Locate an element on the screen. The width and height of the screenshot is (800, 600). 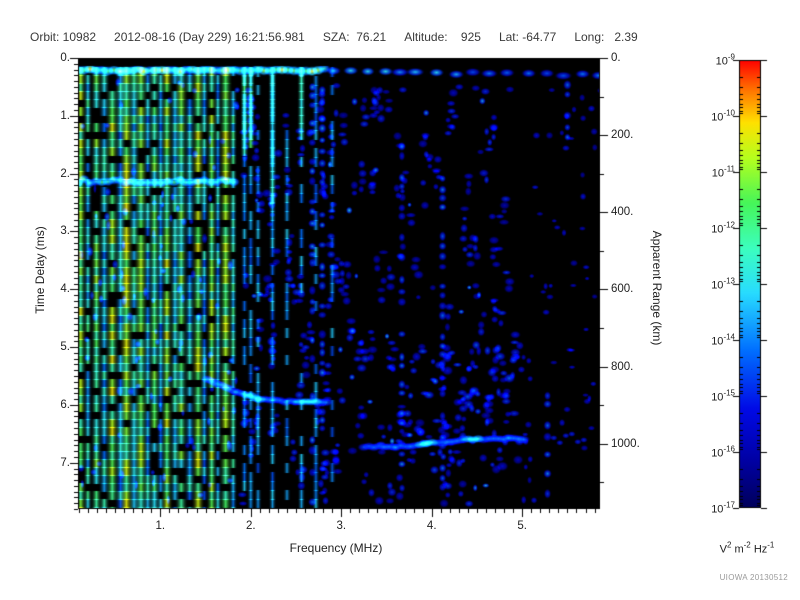
colorbar-tick-label: 10-9 is located at coordinates (725, 60).